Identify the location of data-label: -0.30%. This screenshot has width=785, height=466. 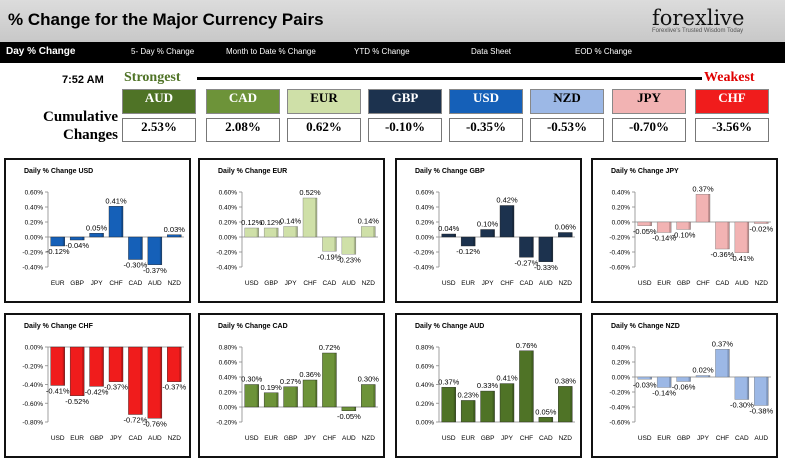
(136, 265).